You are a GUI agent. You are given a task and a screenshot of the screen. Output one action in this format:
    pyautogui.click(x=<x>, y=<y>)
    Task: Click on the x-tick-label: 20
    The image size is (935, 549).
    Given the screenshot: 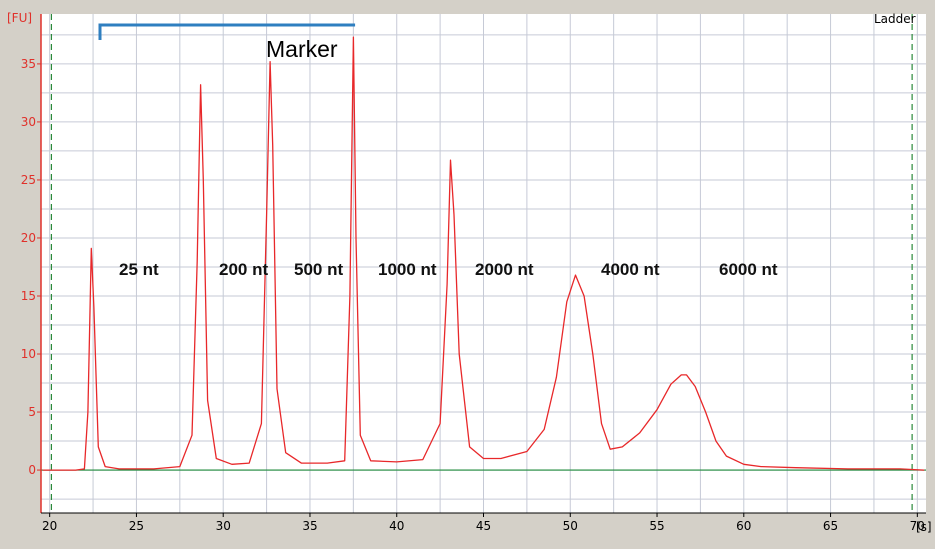 What is the action you would take?
    pyautogui.click(x=49, y=526)
    